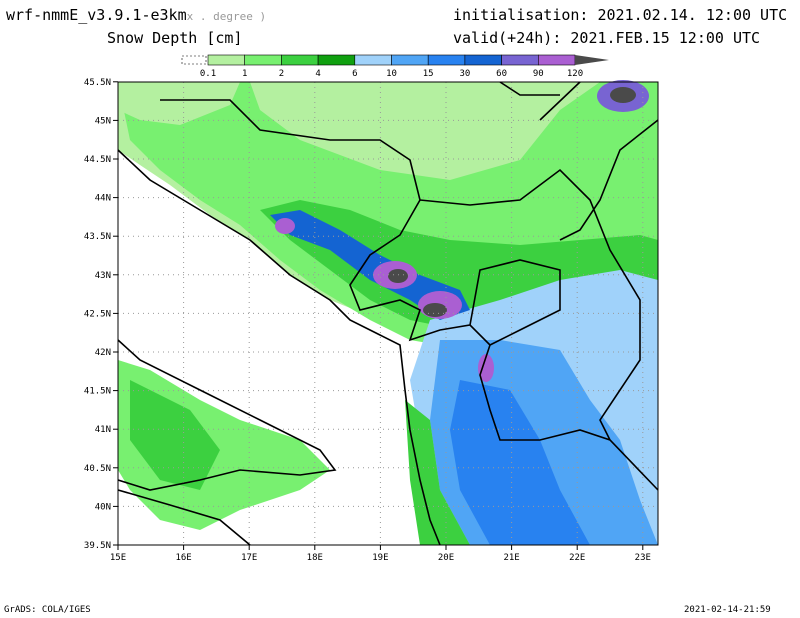  What do you see at coordinates (437, 472) in the screenshot?
I see `field-south-green` at bounding box center [437, 472].